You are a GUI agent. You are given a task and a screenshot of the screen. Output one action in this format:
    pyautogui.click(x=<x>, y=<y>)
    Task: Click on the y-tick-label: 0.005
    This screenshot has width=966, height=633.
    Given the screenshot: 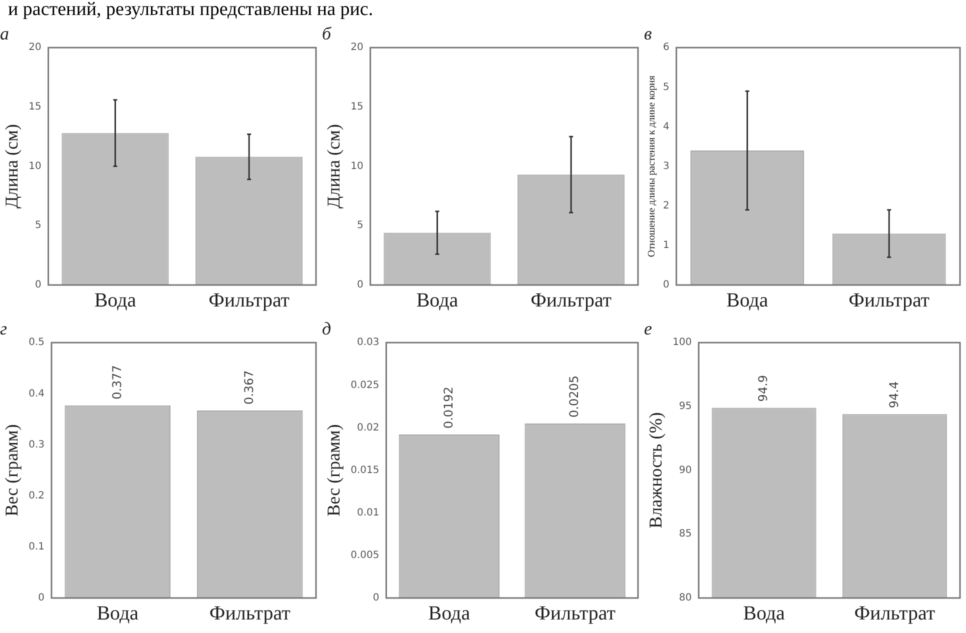 What is the action you would take?
    pyautogui.click(x=365, y=556)
    